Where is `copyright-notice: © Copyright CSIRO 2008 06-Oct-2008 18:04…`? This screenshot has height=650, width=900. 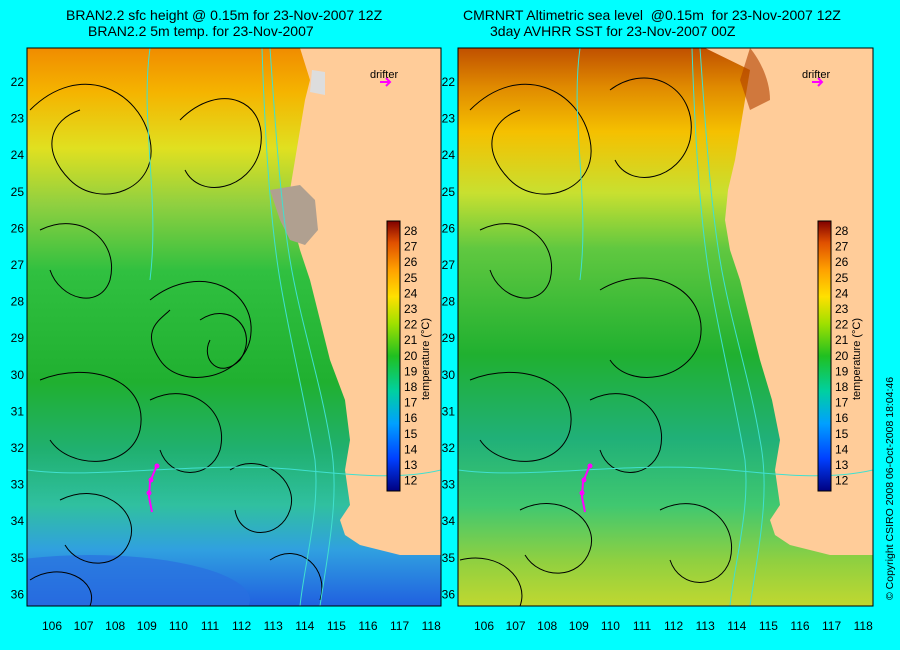
copyright-notice: © Copyright CSIRO 2008 06-Oct-2008 18:04… is located at coordinates (890, 488).